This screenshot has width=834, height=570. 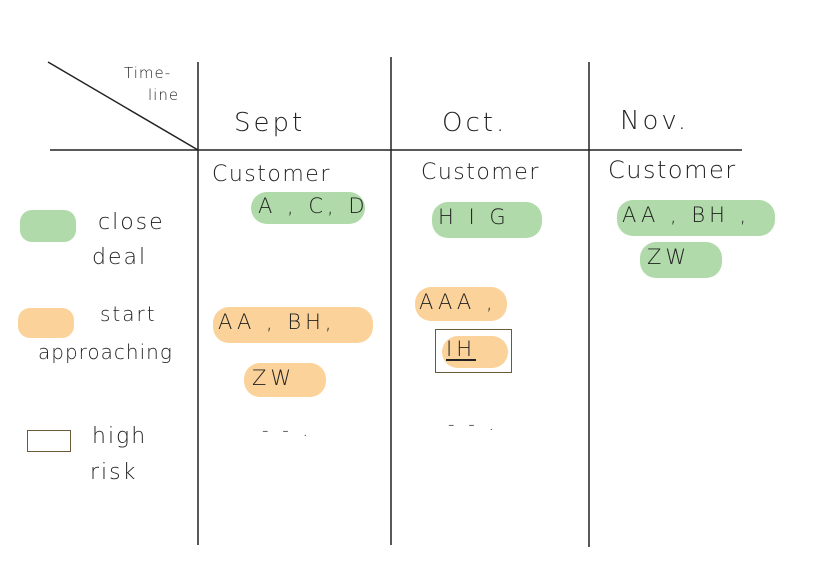 What do you see at coordinates (277, 322) in the screenshot?
I see `sept-approaching-customers-line1: AA , BH,` at bounding box center [277, 322].